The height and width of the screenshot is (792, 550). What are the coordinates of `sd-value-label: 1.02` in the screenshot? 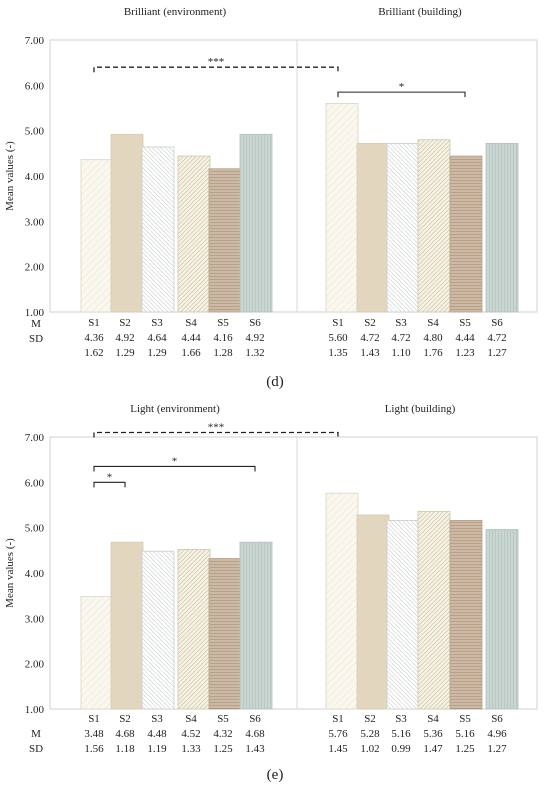 It's located at (369, 749).